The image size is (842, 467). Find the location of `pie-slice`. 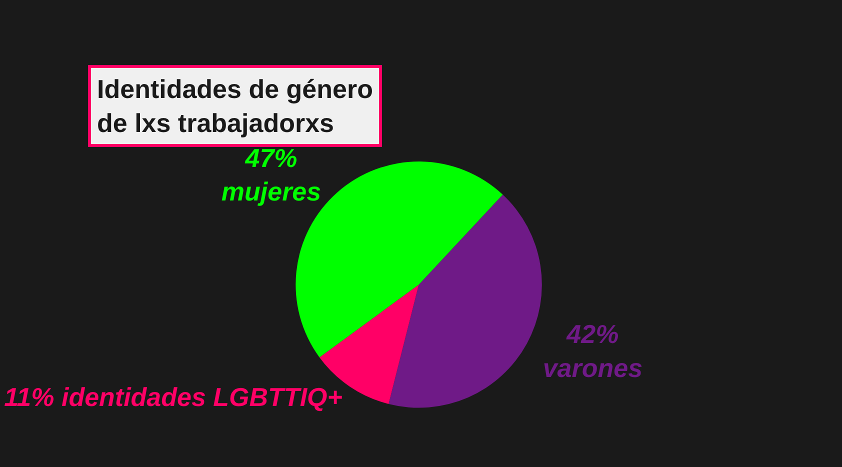

pie-slice is located at coordinates (465, 301).